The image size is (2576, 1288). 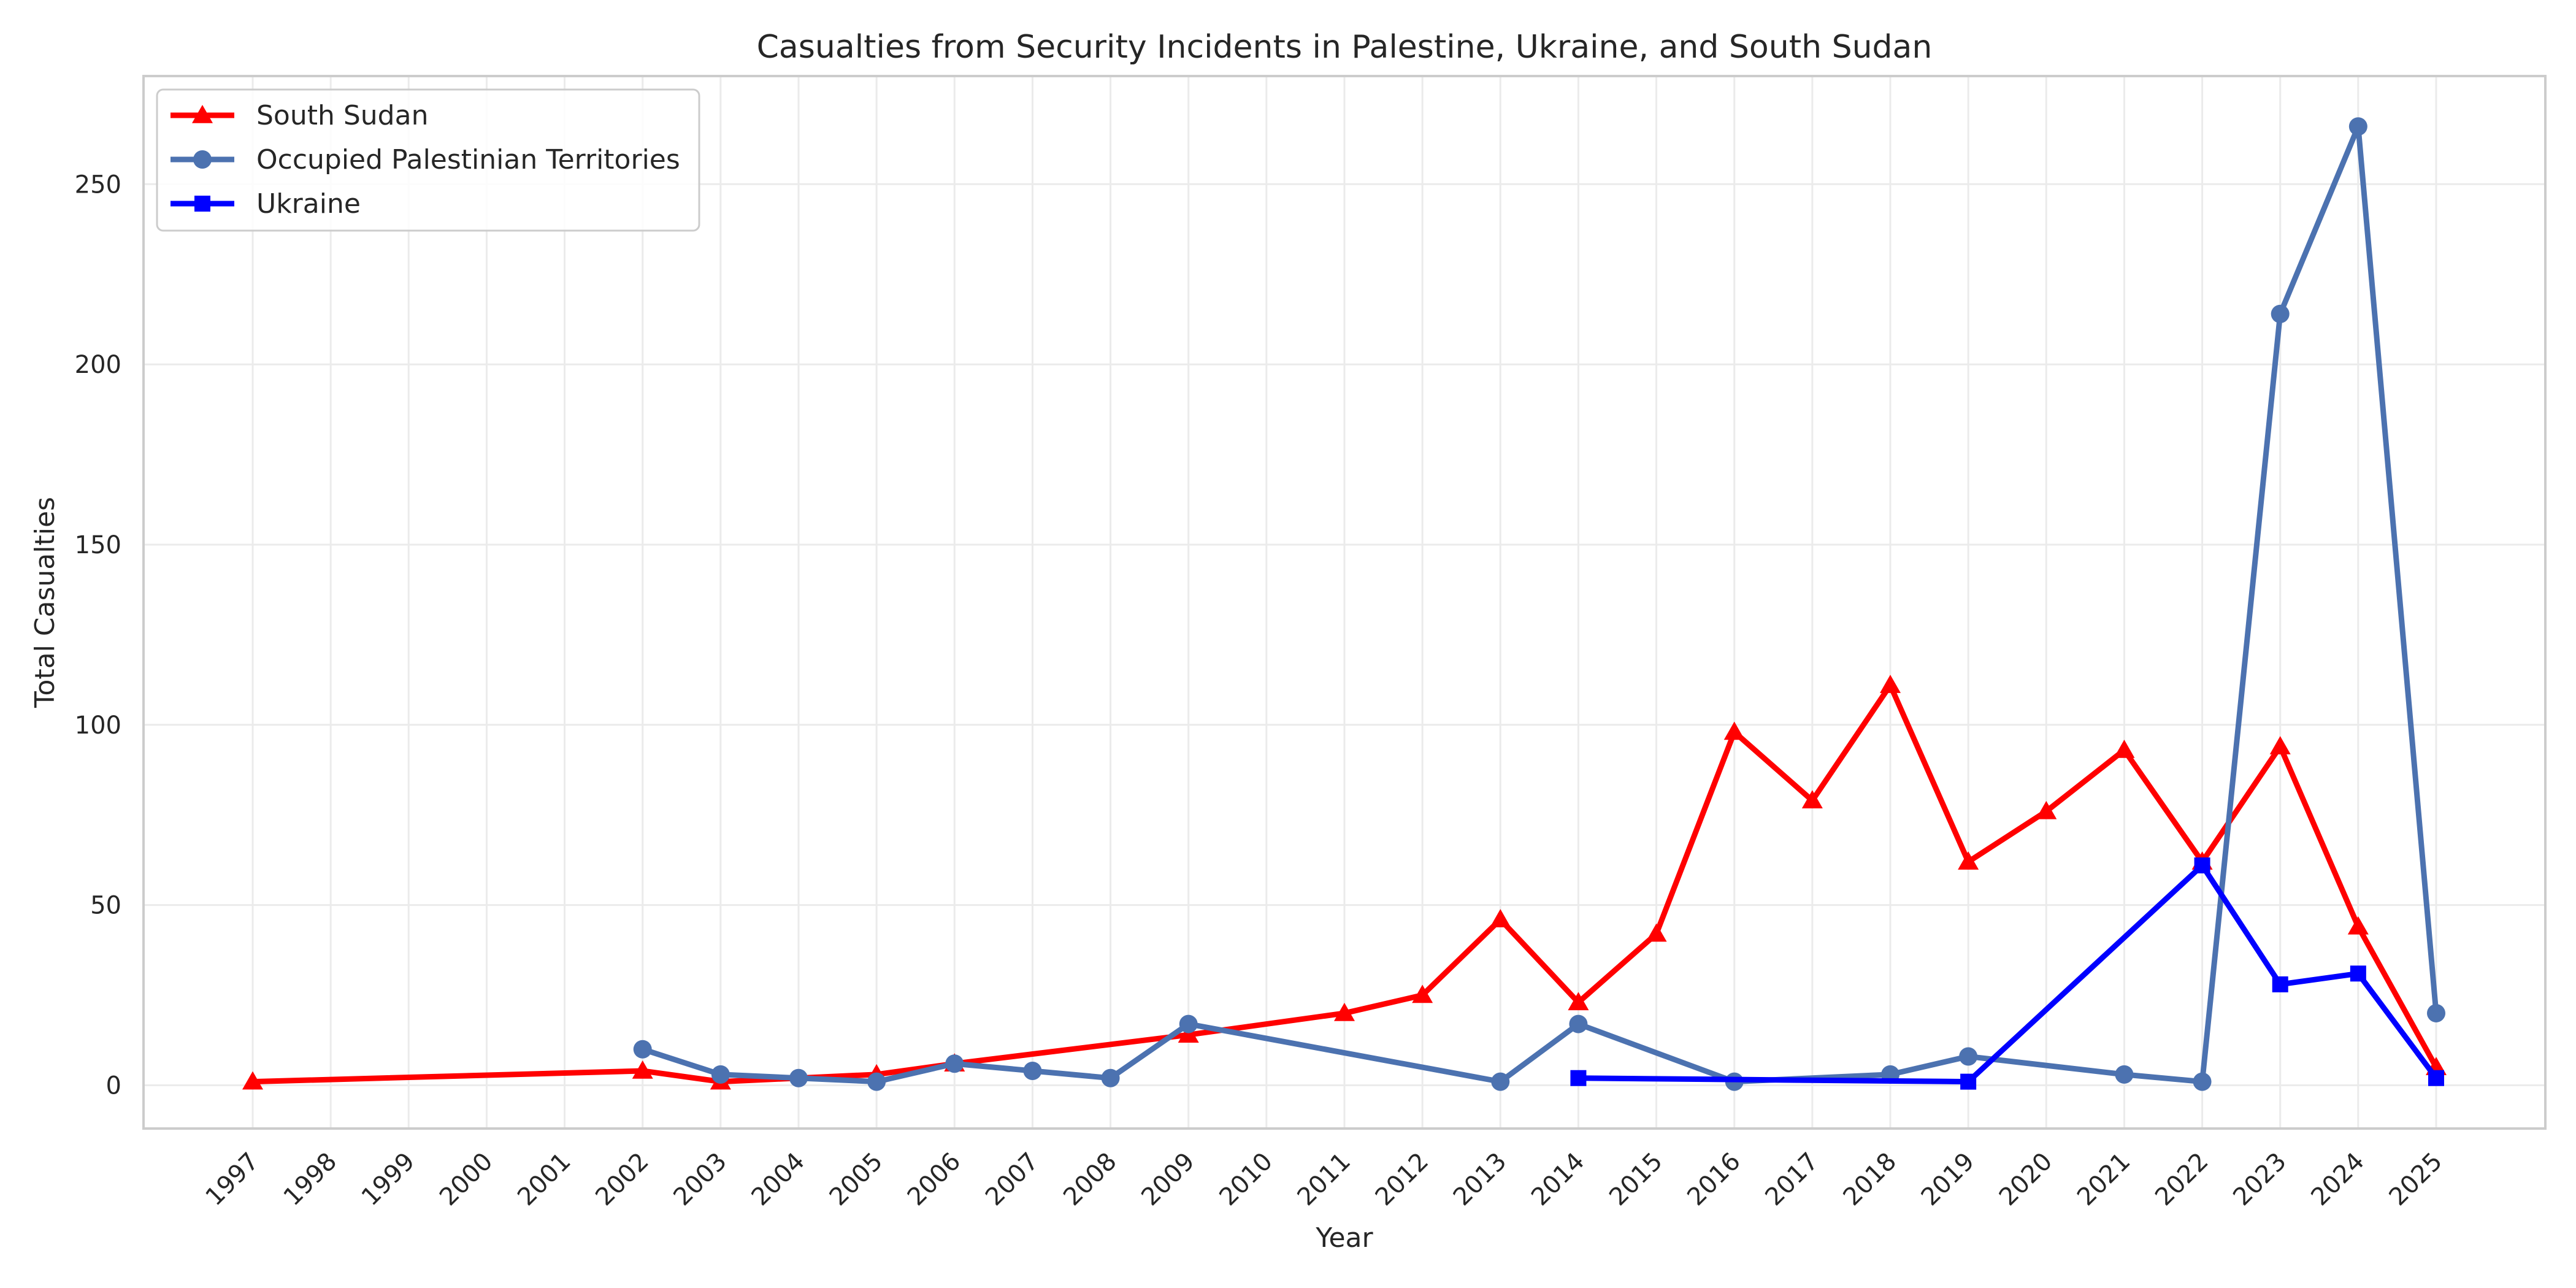 I want to click on legend-item-south-sudan: South Sudan, so click(x=299, y=115).